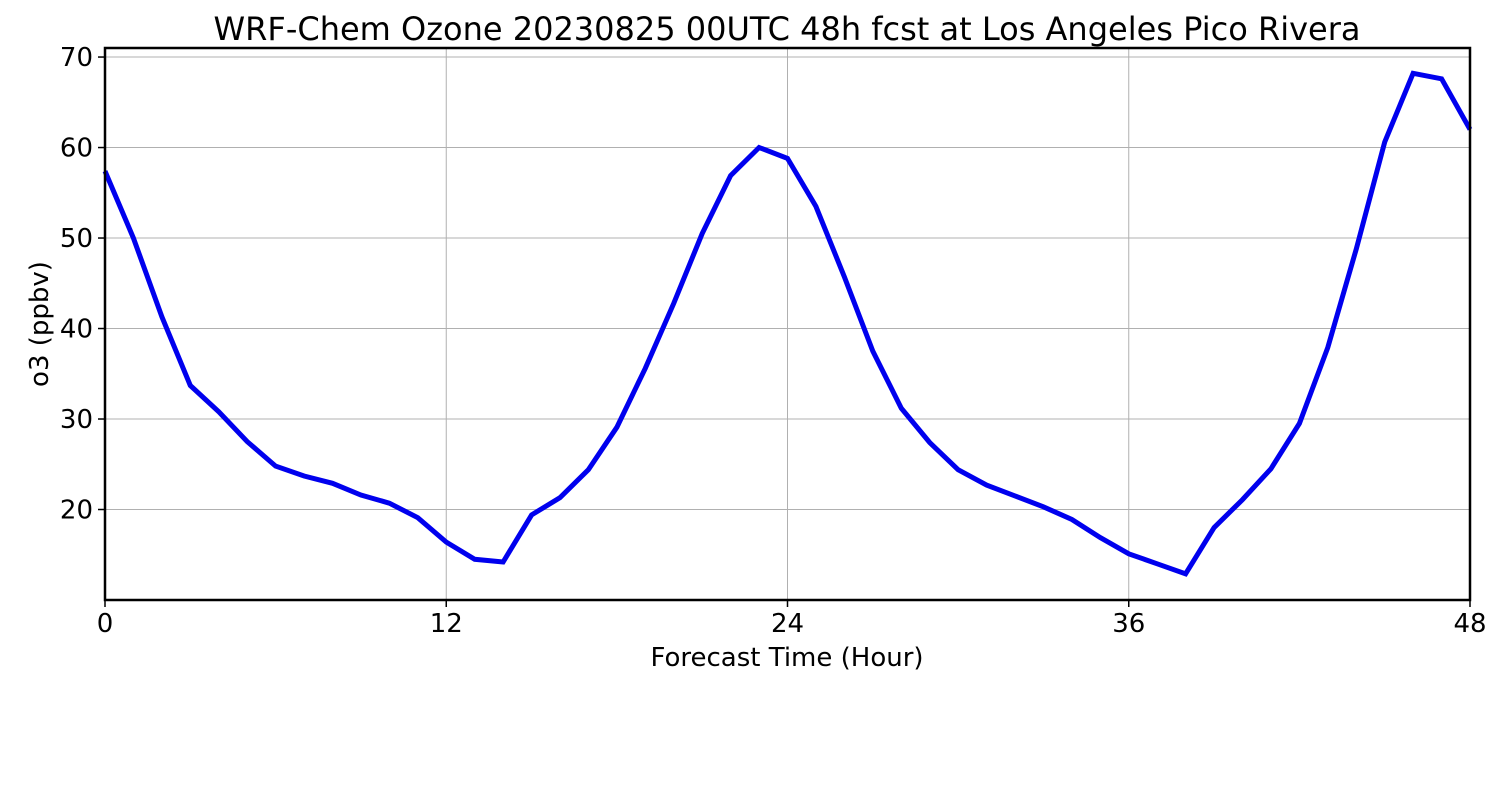  I want to click on x-tick-label: 12, so click(446, 624).